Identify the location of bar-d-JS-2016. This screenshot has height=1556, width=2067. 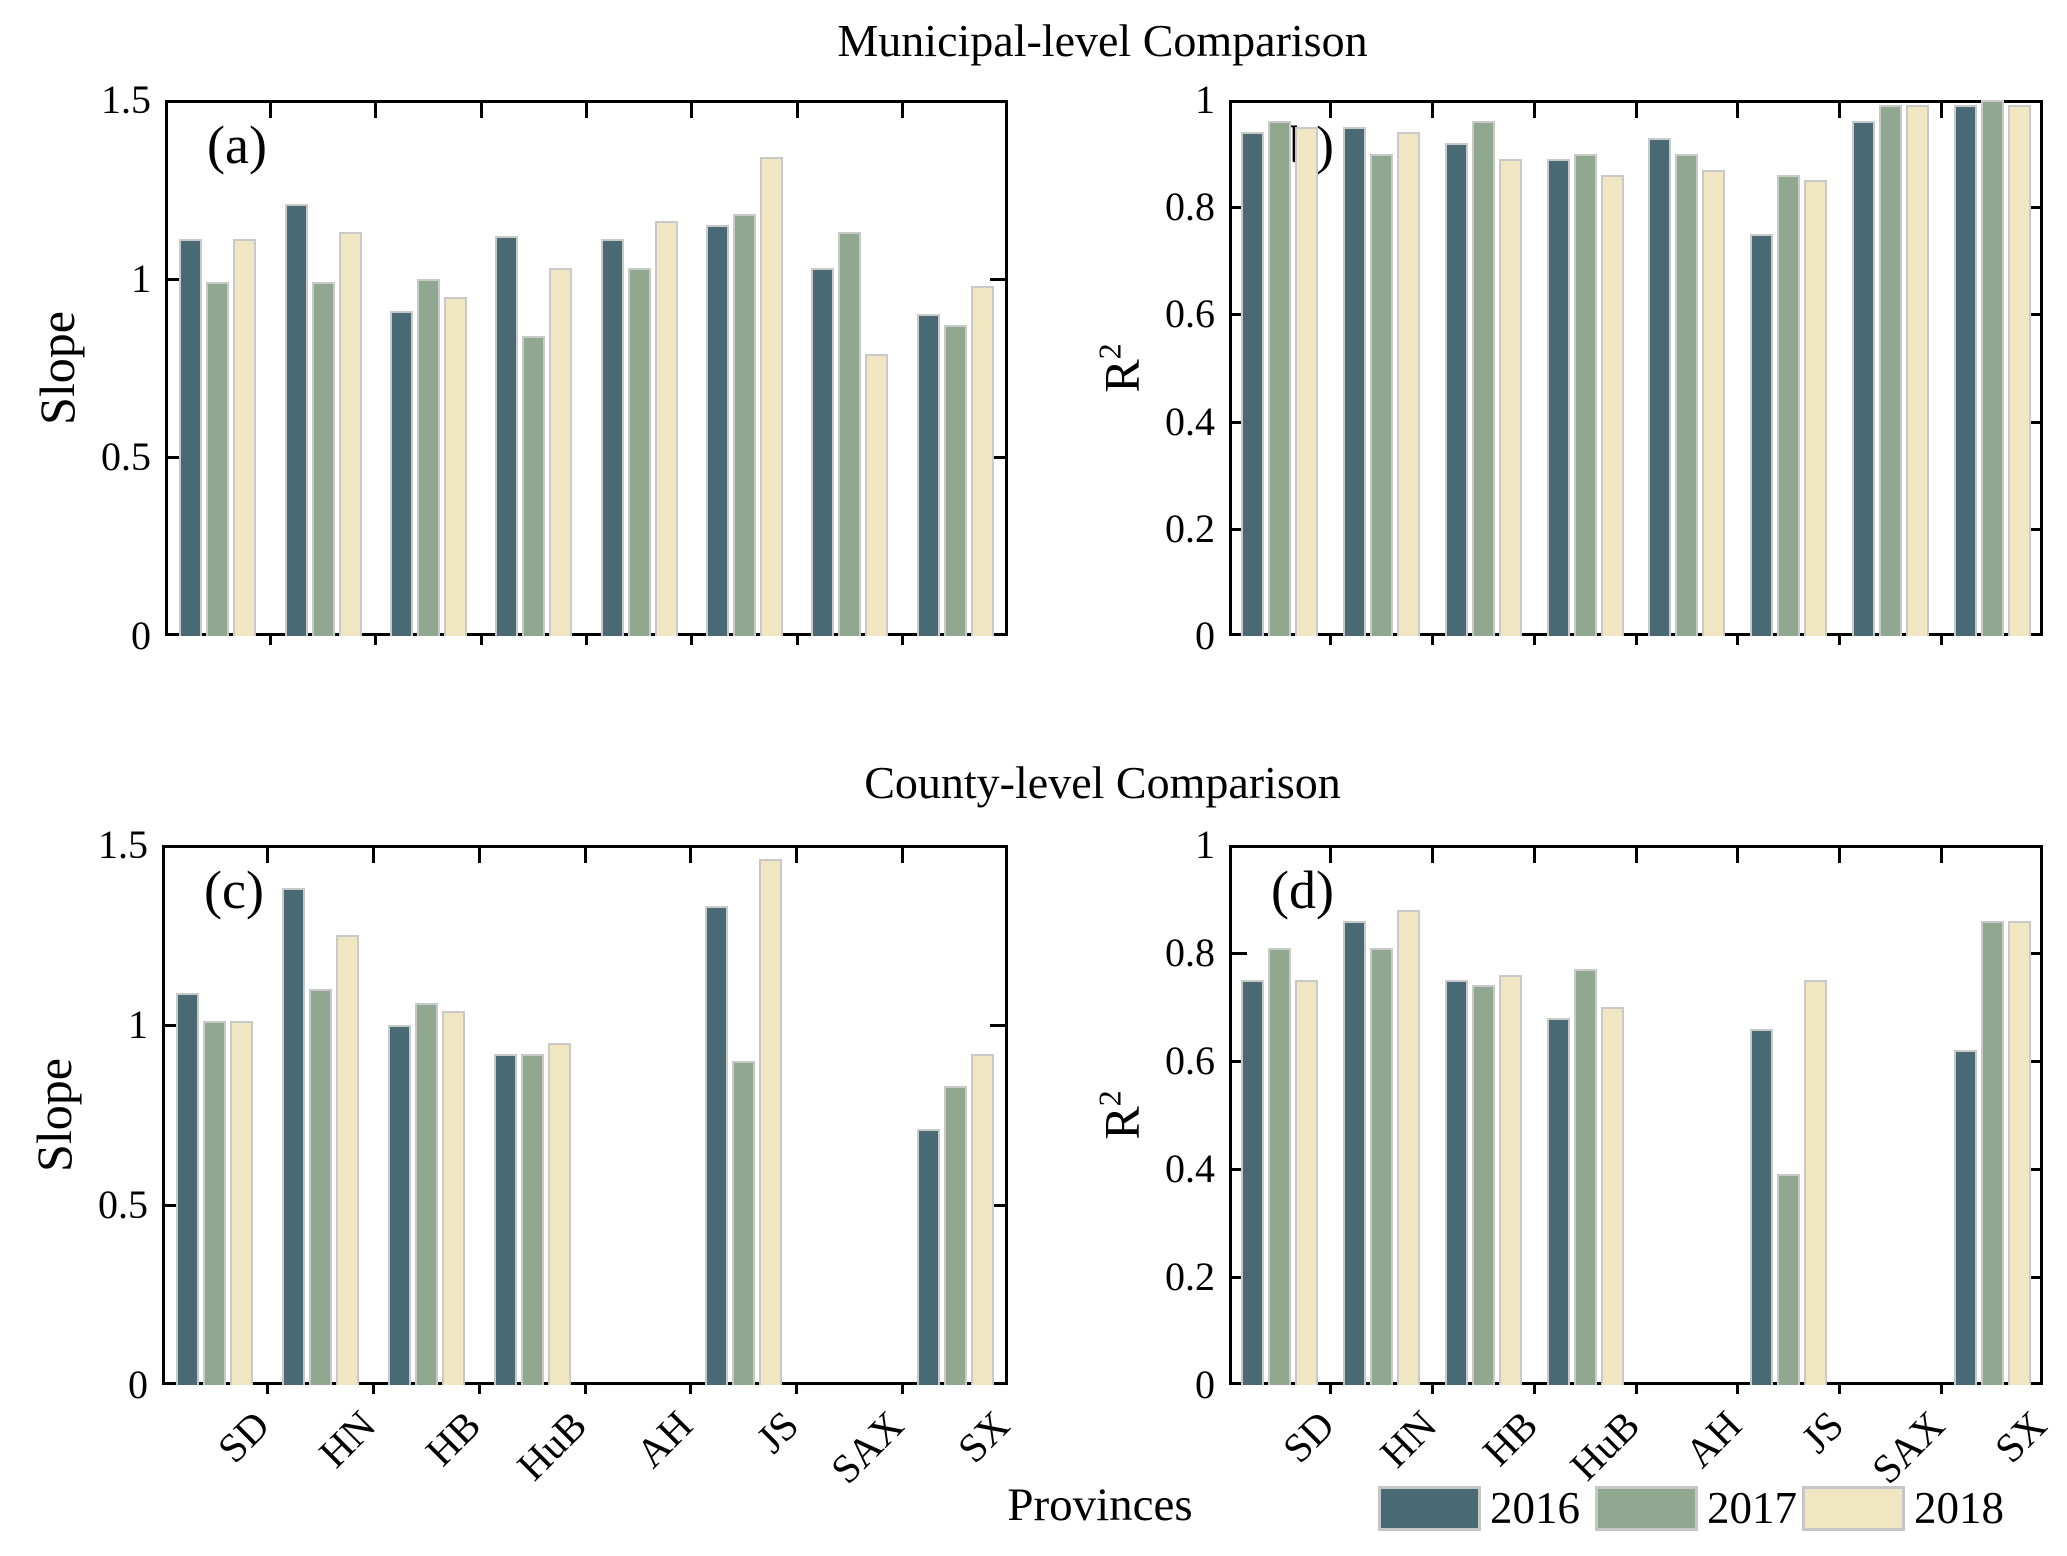
(1762, 1206).